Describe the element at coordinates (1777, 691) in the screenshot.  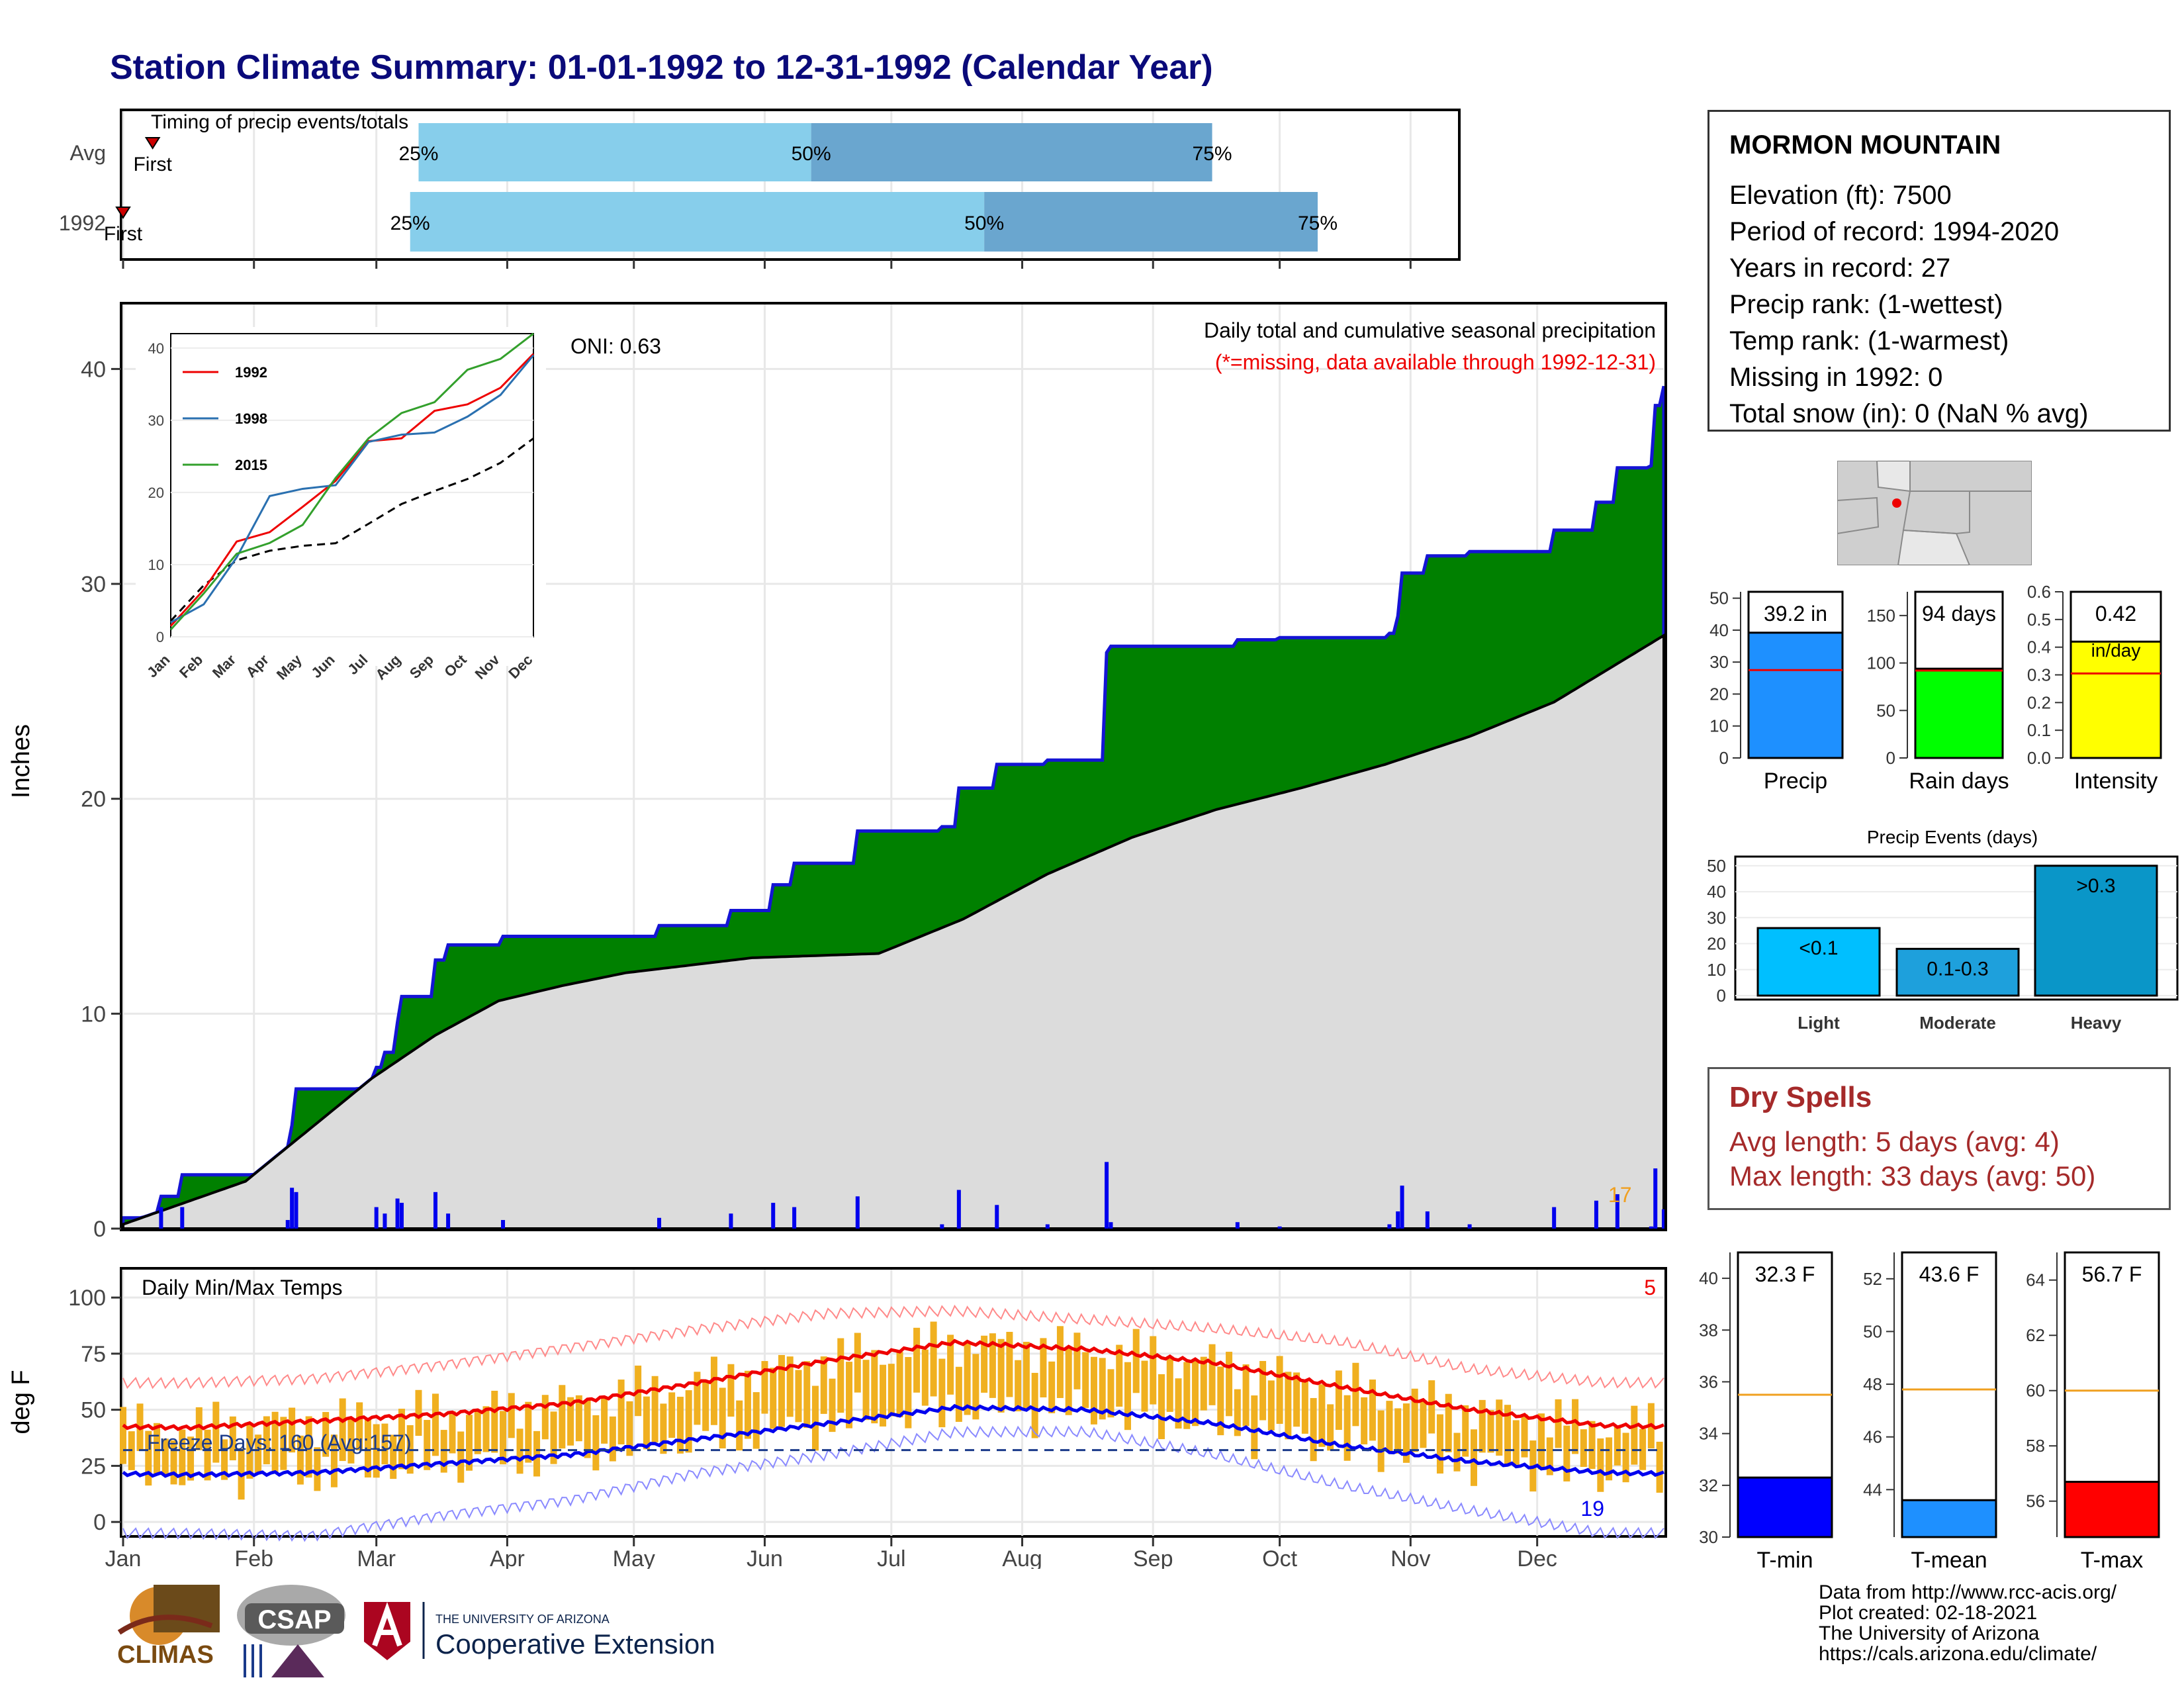
I see `precip-summary-bar: 0 10 20 30 40 50 39.2 in Precip` at that location.